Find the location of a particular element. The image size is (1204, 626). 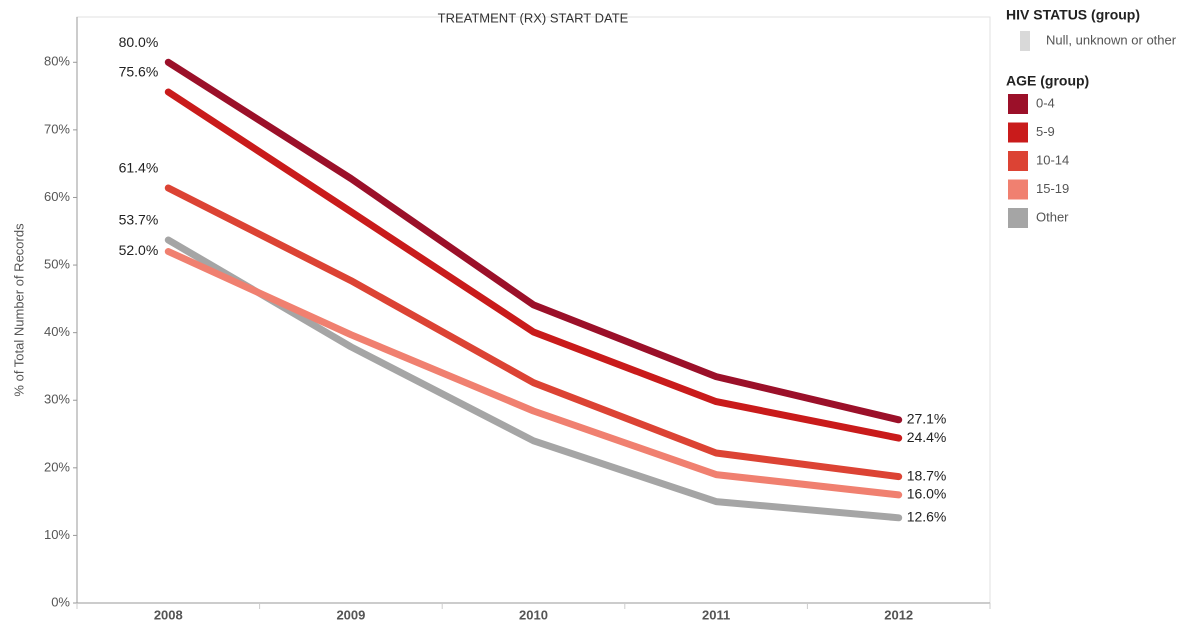

value-label: 53.7% is located at coordinates (139, 220).